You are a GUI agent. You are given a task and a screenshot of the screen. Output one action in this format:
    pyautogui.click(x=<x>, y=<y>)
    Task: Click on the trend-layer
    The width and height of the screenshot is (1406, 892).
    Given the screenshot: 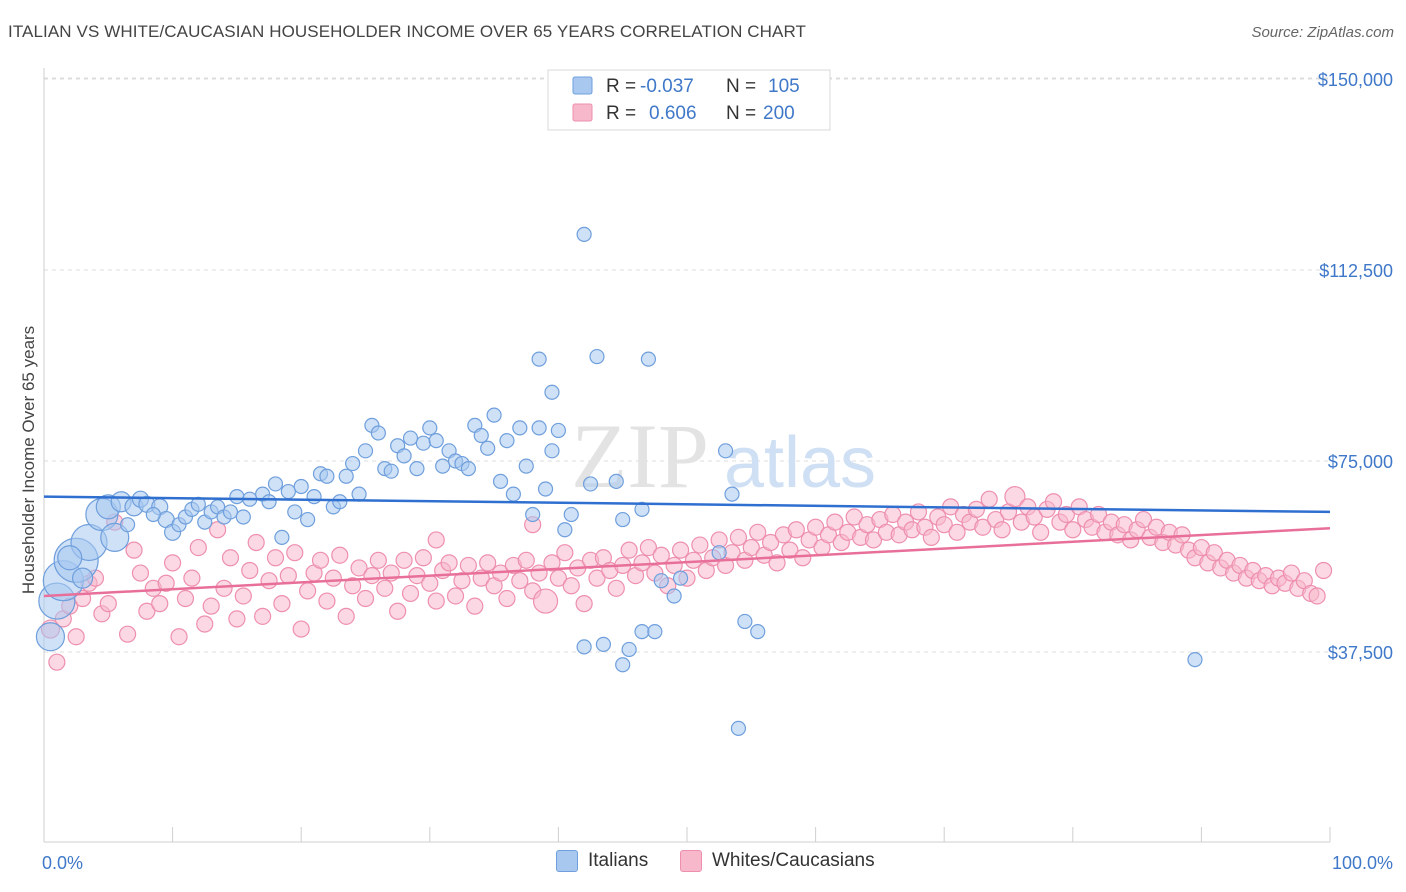 What is the action you would take?
    pyautogui.click(x=687, y=546)
    